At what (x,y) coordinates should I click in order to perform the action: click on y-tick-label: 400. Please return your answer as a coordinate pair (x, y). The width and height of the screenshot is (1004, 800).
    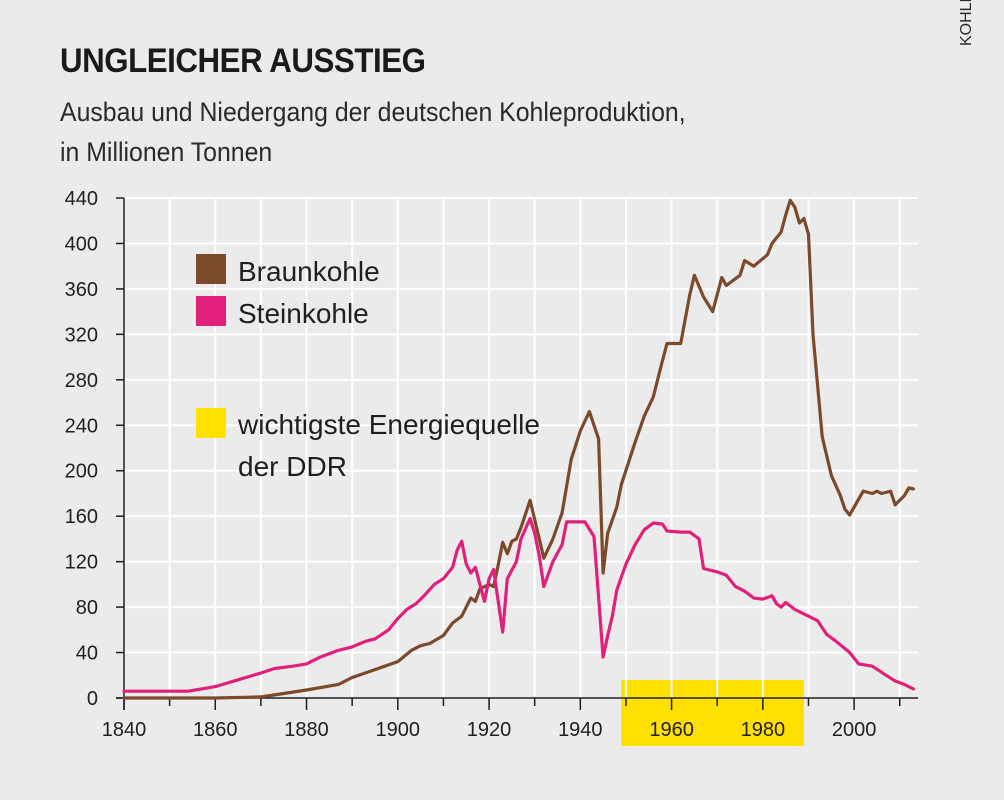
    Looking at the image, I should click on (81, 244).